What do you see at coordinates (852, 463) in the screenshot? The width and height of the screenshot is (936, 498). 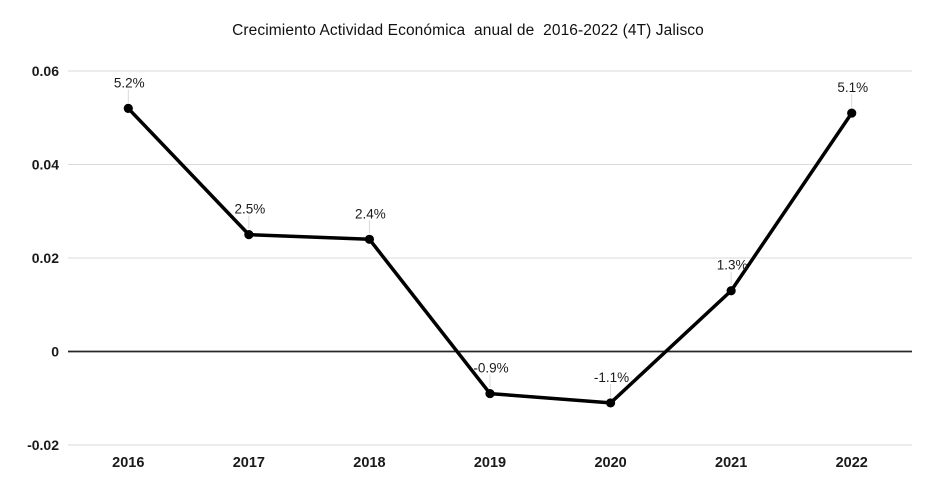 I see `x-category-label: 2022` at bounding box center [852, 463].